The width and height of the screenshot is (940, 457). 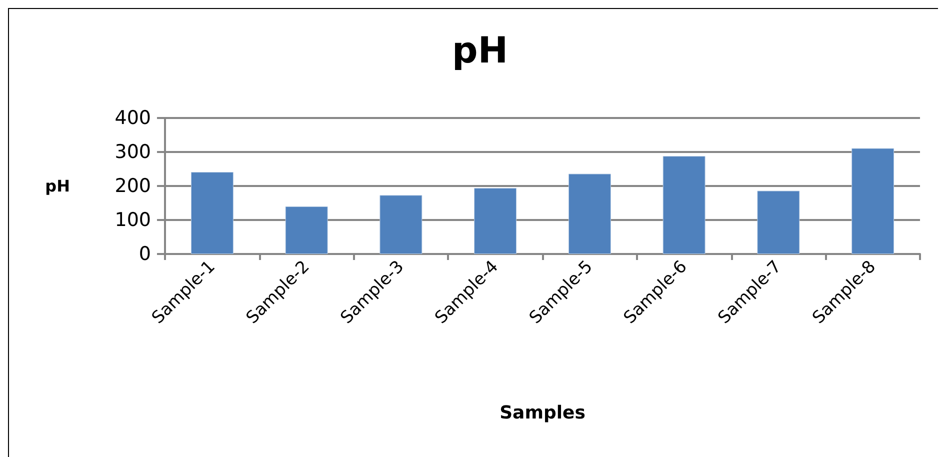 I want to click on y-tick-label: 100, so click(x=132, y=220).